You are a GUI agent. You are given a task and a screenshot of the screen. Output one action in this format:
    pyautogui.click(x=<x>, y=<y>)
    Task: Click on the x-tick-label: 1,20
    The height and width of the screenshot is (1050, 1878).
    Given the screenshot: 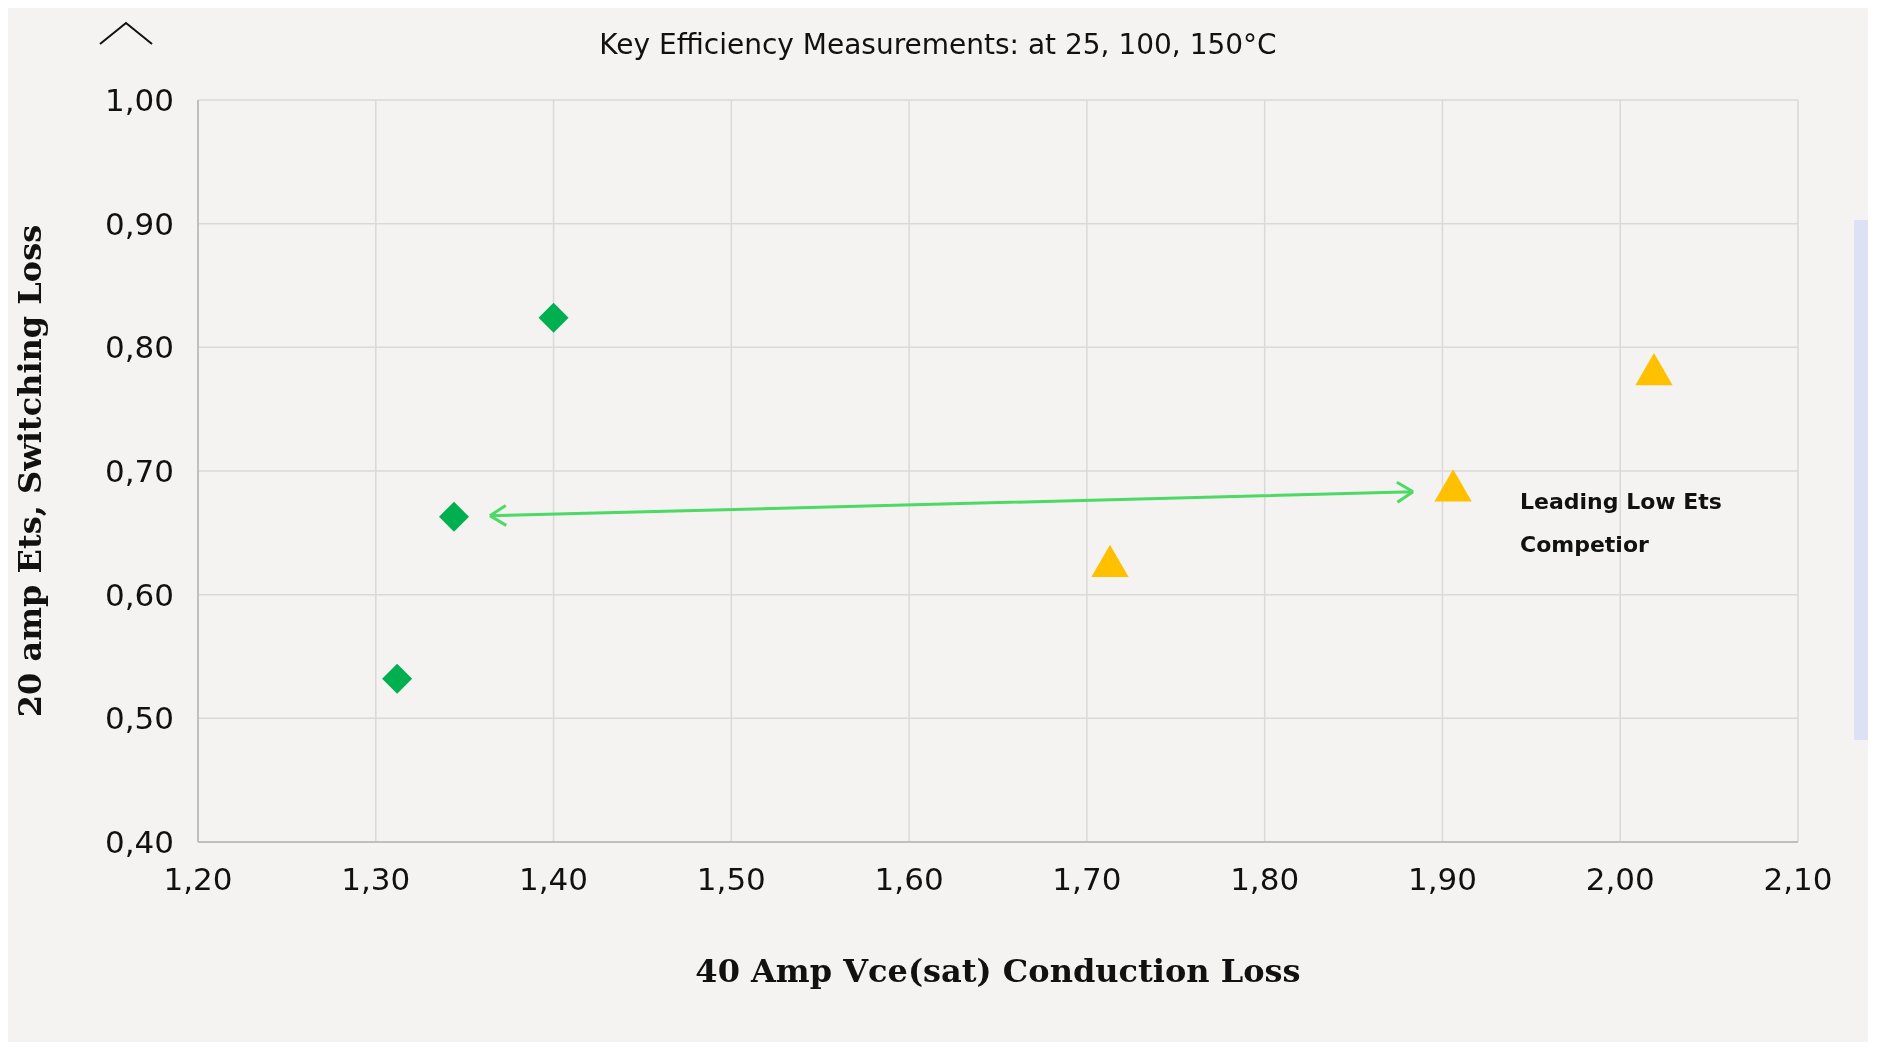 What is the action you would take?
    pyautogui.click(x=198, y=879)
    